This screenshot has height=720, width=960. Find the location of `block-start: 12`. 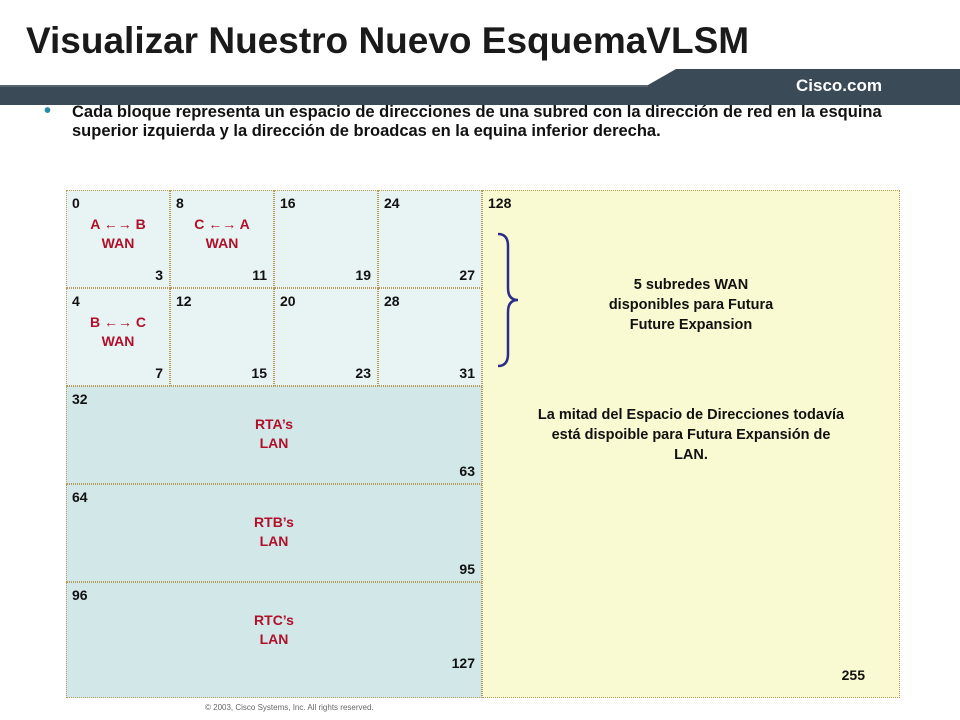

block-start: 12 is located at coordinates (184, 301).